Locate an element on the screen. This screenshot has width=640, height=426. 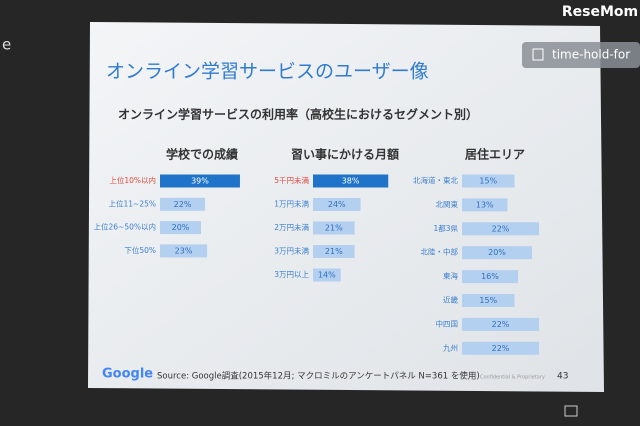
category-label: 2万円未満 is located at coordinates (291, 227).